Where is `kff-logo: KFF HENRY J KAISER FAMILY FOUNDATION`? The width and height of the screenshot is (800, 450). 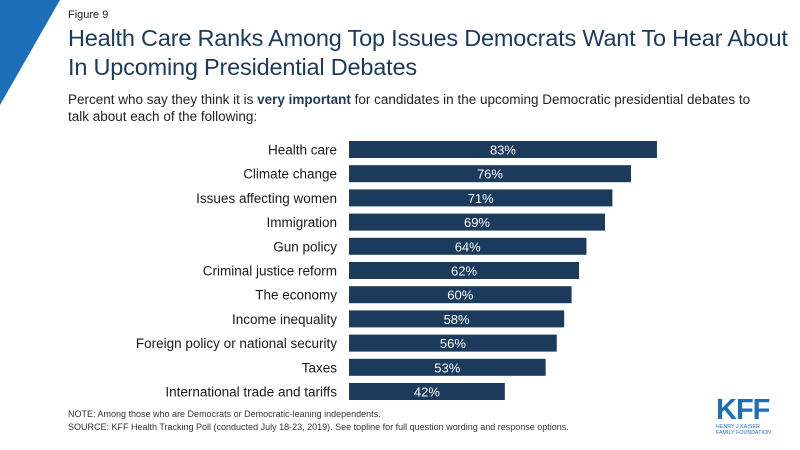 kff-logo: KFF HENRY J KAISER FAMILY FOUNDATION is located at coordinates (746, 415).